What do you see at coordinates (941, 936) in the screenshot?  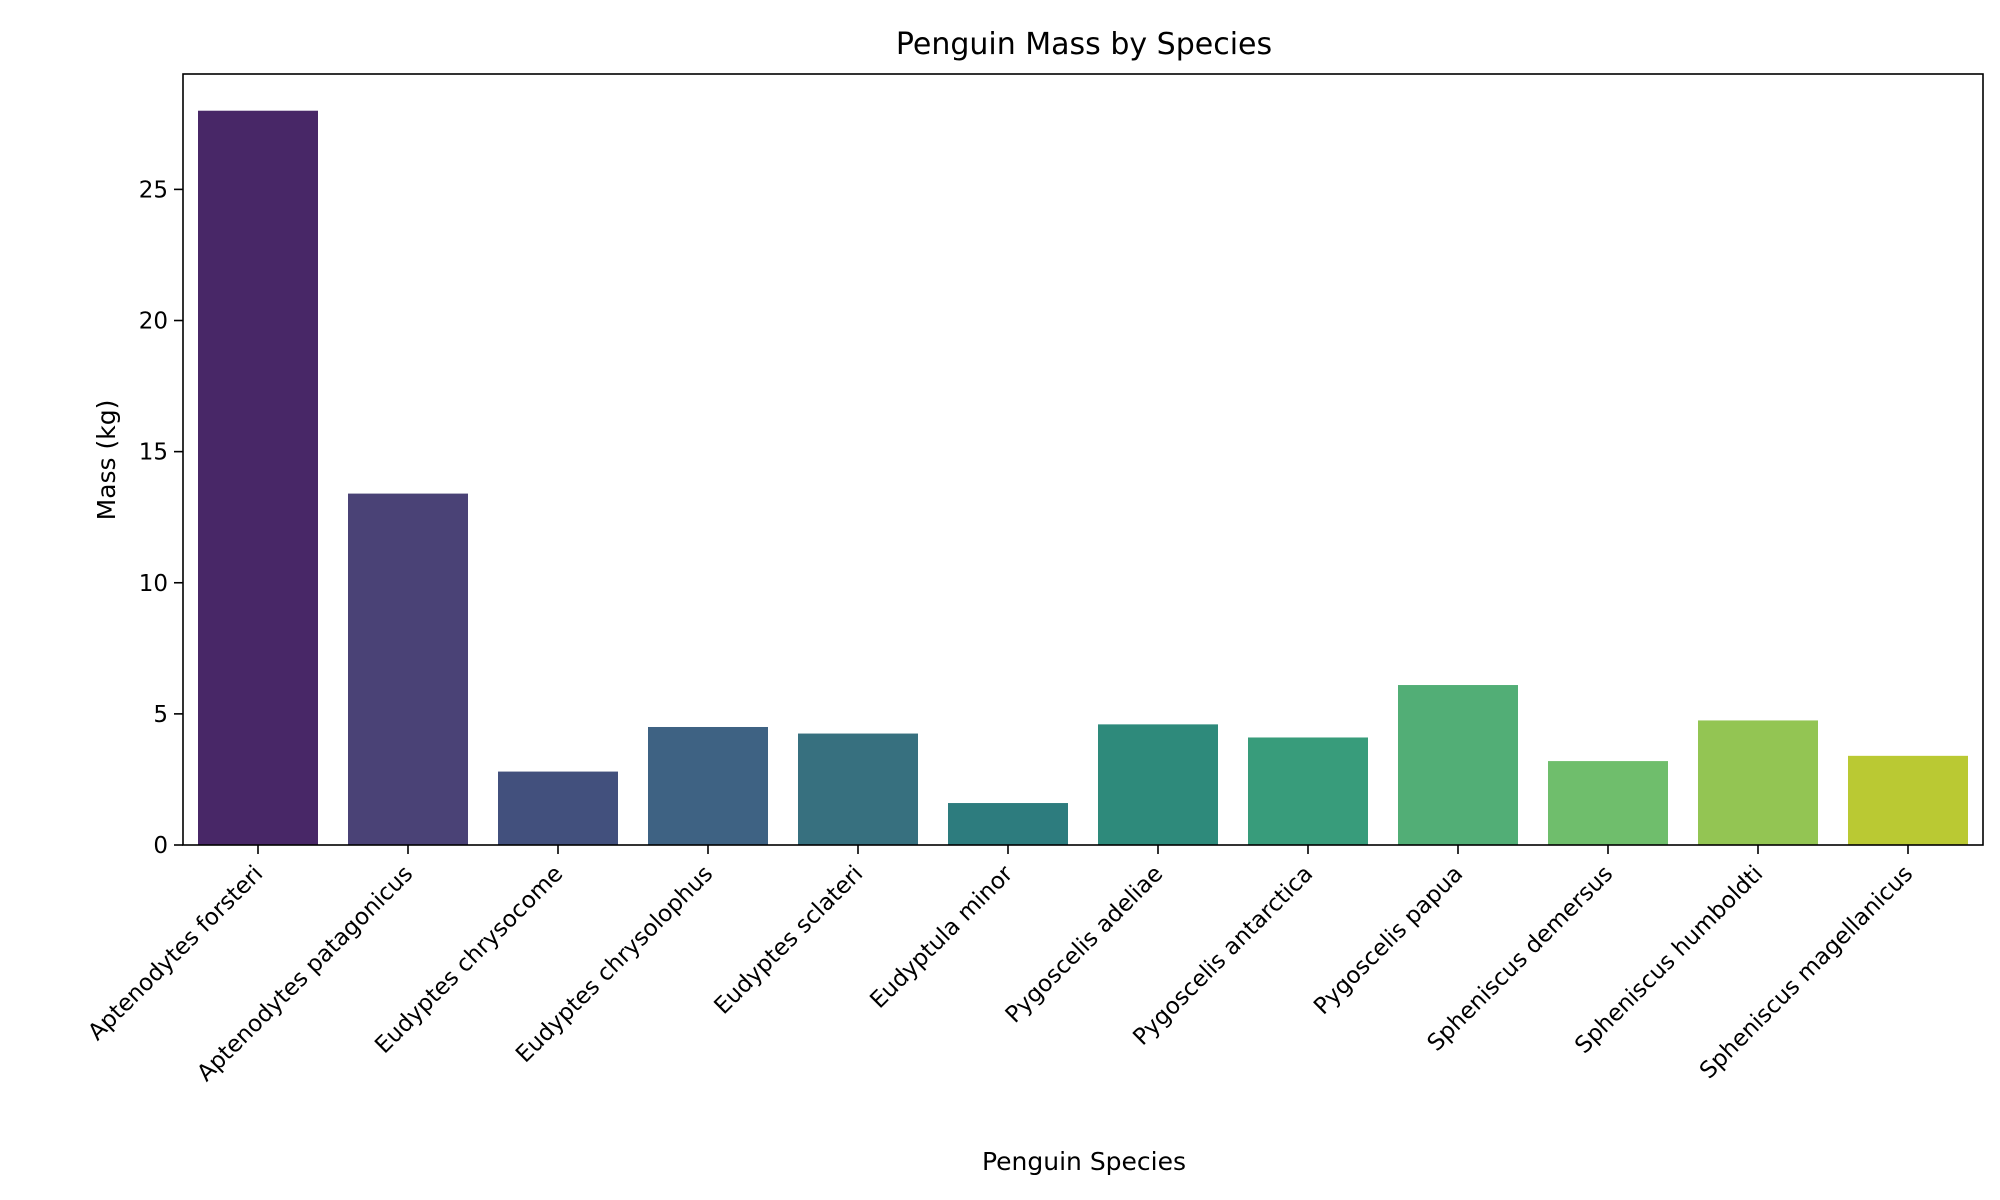 I see `x-tick-label: Eudyptula minor` at bounding box center [941, 936].